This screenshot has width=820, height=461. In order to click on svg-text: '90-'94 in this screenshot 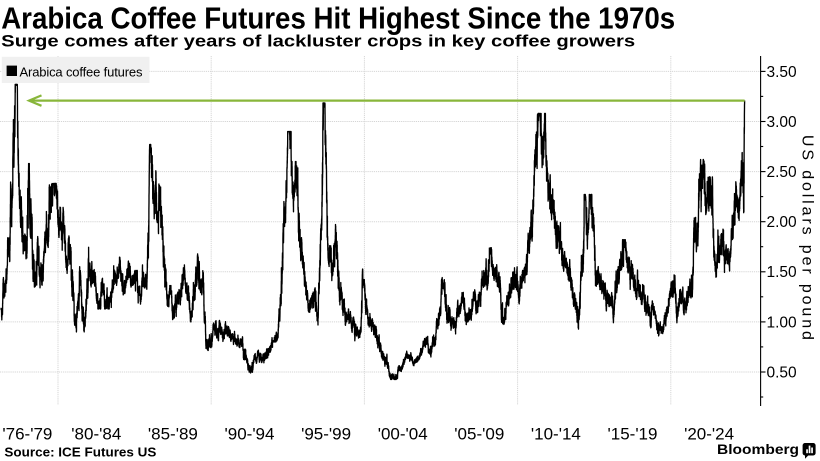, I will do `click(250, 434)`.